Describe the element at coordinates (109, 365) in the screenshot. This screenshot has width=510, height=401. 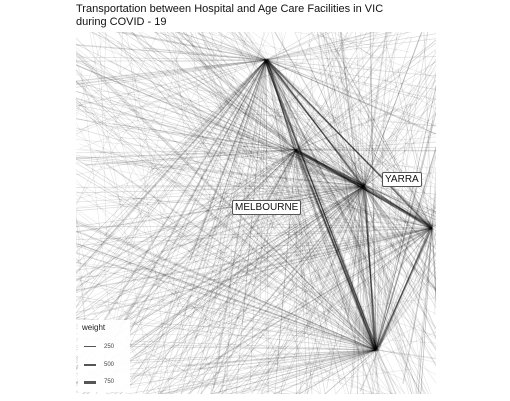
I see `legend-label-500: 500` at that location.